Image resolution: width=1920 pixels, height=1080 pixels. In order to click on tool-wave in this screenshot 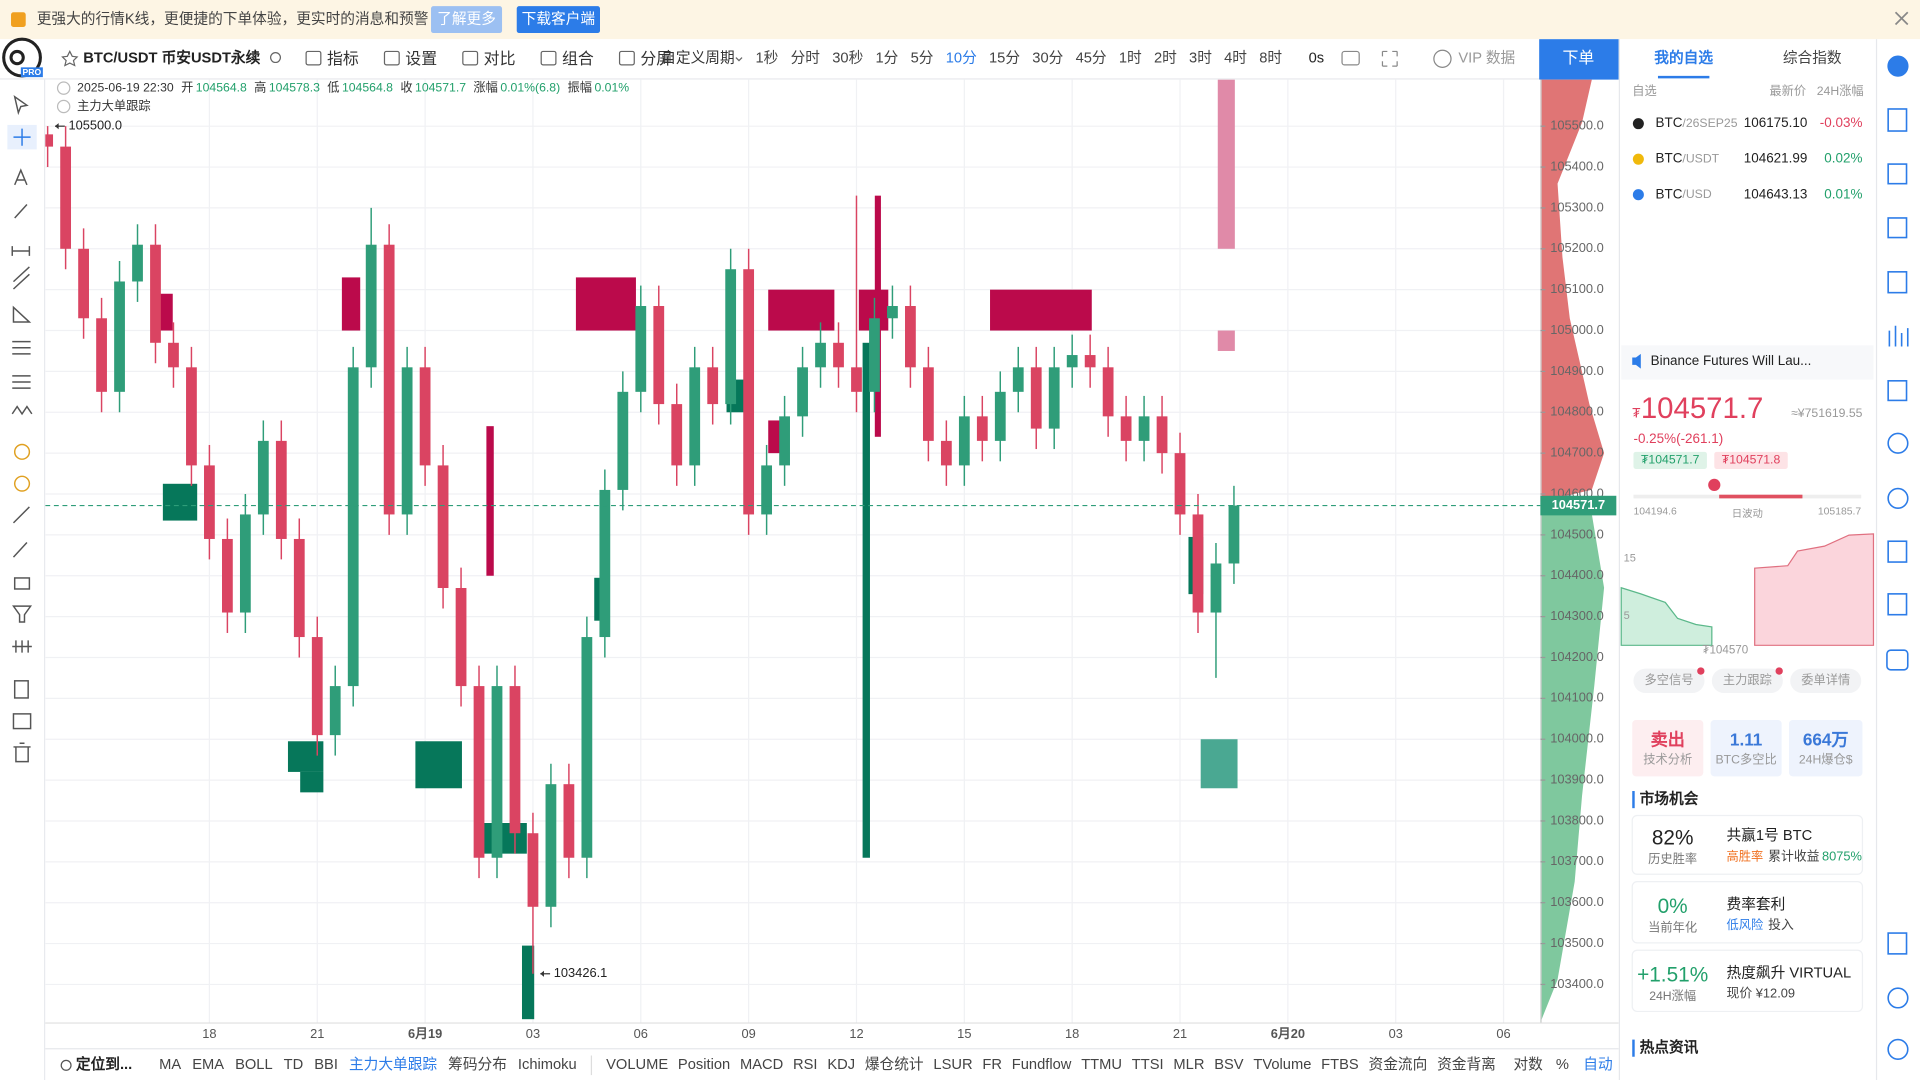, I will do `click(22, 410)`.